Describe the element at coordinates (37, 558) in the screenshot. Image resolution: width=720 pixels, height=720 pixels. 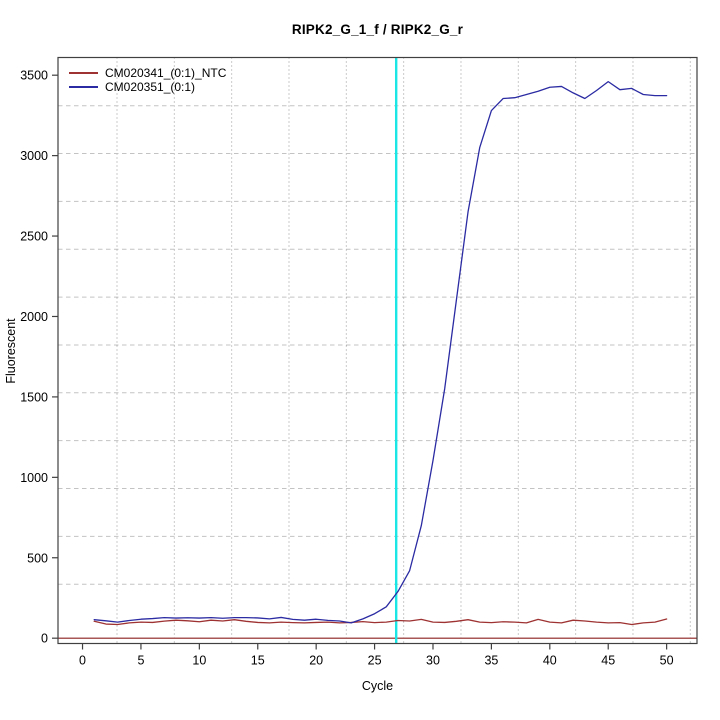
I see `y-tick-label: 500` at that location.